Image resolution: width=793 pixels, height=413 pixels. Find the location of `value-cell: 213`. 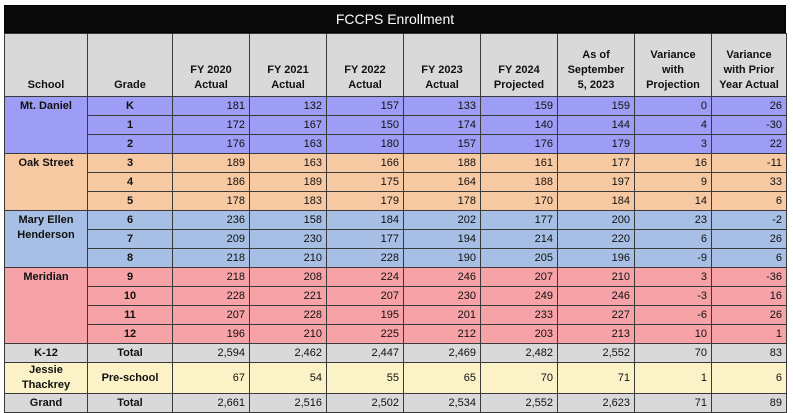

value-cell: 213 is located at coordinates (596, 334).